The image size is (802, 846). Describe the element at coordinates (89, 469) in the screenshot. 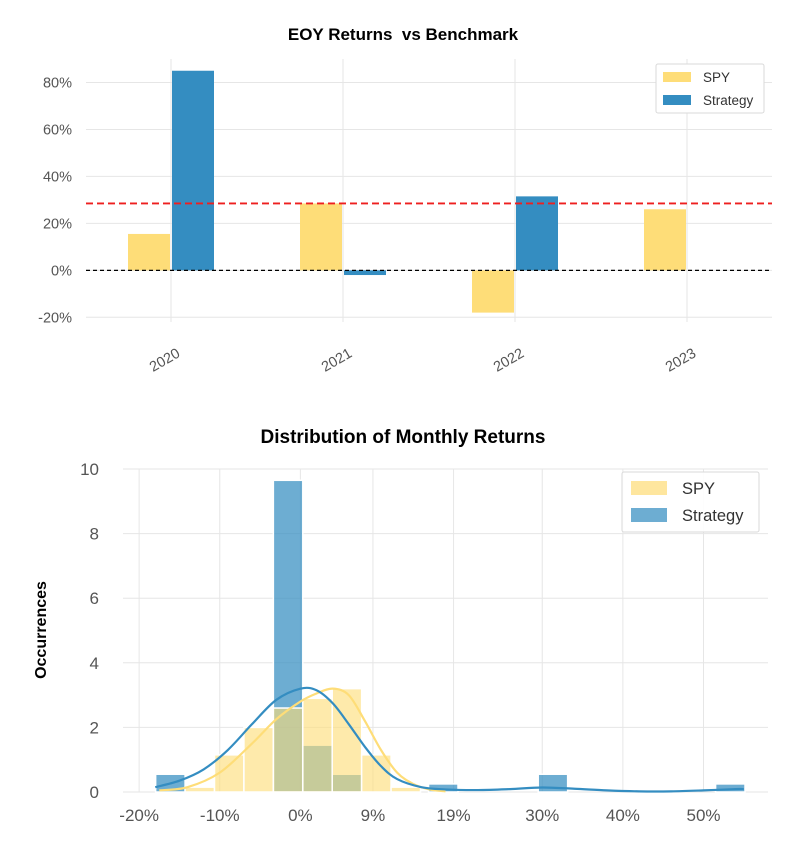

I see `distribution-y-tick-label: 10` at that location.